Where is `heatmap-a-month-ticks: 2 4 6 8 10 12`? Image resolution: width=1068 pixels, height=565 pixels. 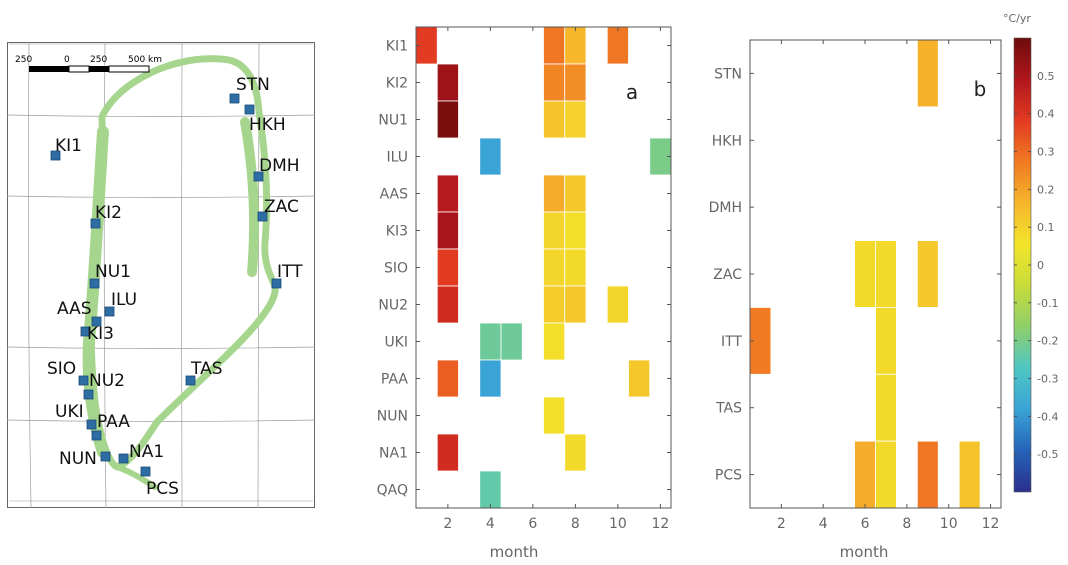
heatmap-a-month-ticks: 2 4 6 8 10 12 is located at coordinates (556, 524).